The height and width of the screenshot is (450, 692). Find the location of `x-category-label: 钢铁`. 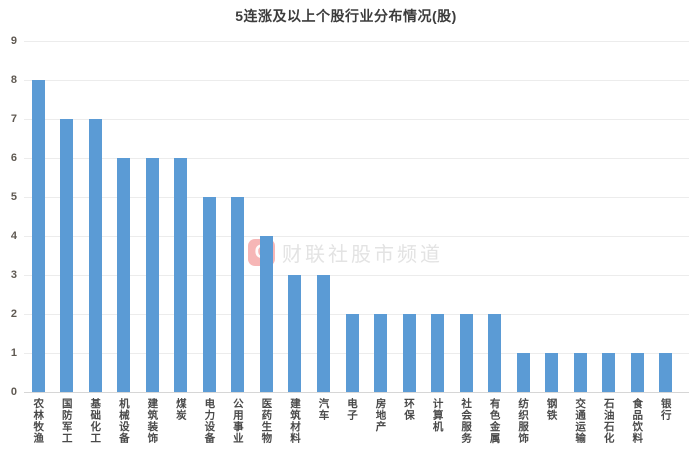

x-category-label: 钢铁 is located at coordinates (551, 409).